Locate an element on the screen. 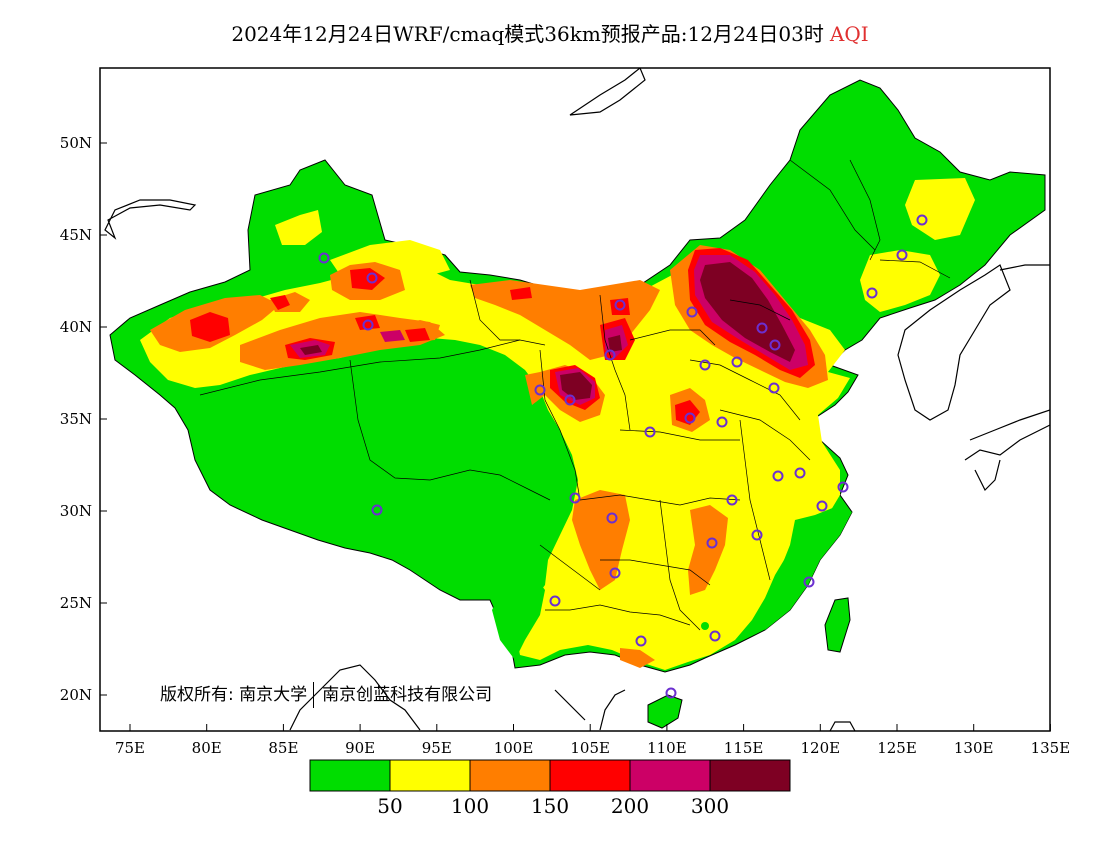 The height and width of the screenshot is (850, 1100). lat-tick-label: 20N is located at coordinates (76, 695).